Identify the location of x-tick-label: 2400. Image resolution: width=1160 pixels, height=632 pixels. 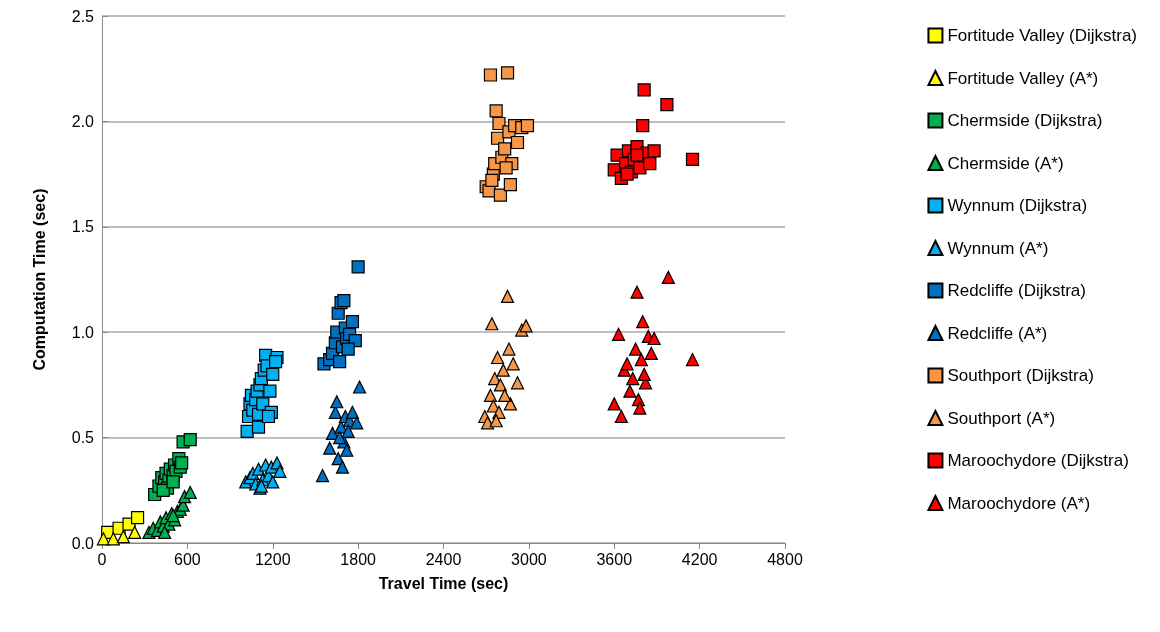
(443, 559).